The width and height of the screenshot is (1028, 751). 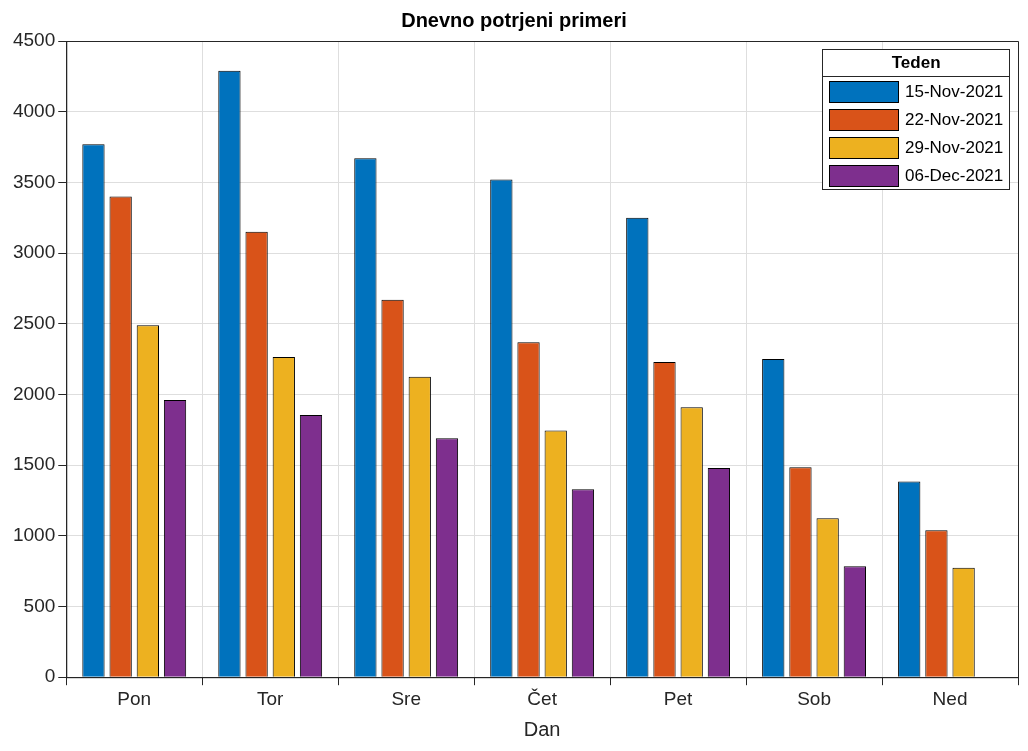 What do you see at coordinates (34, 393) in the screenshot?
I see `y-tick-label: 2000` at bounding box center [34, 393].